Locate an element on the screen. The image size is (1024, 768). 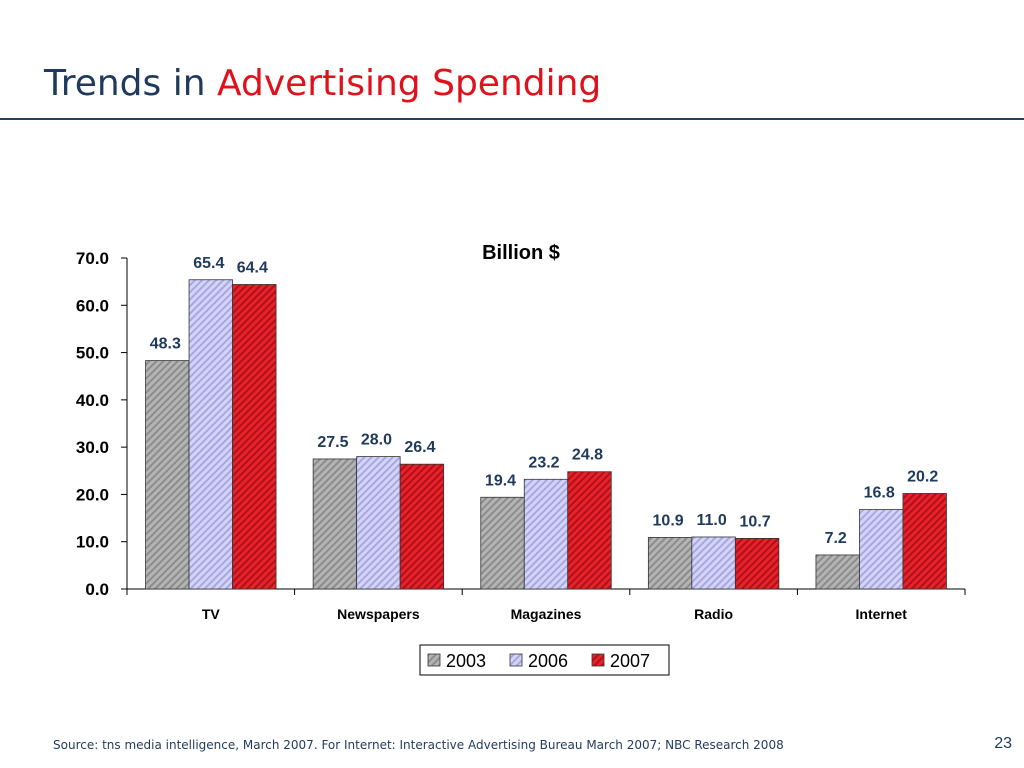
bar-value-label: 10.7 is located at coordinates (755, 521).